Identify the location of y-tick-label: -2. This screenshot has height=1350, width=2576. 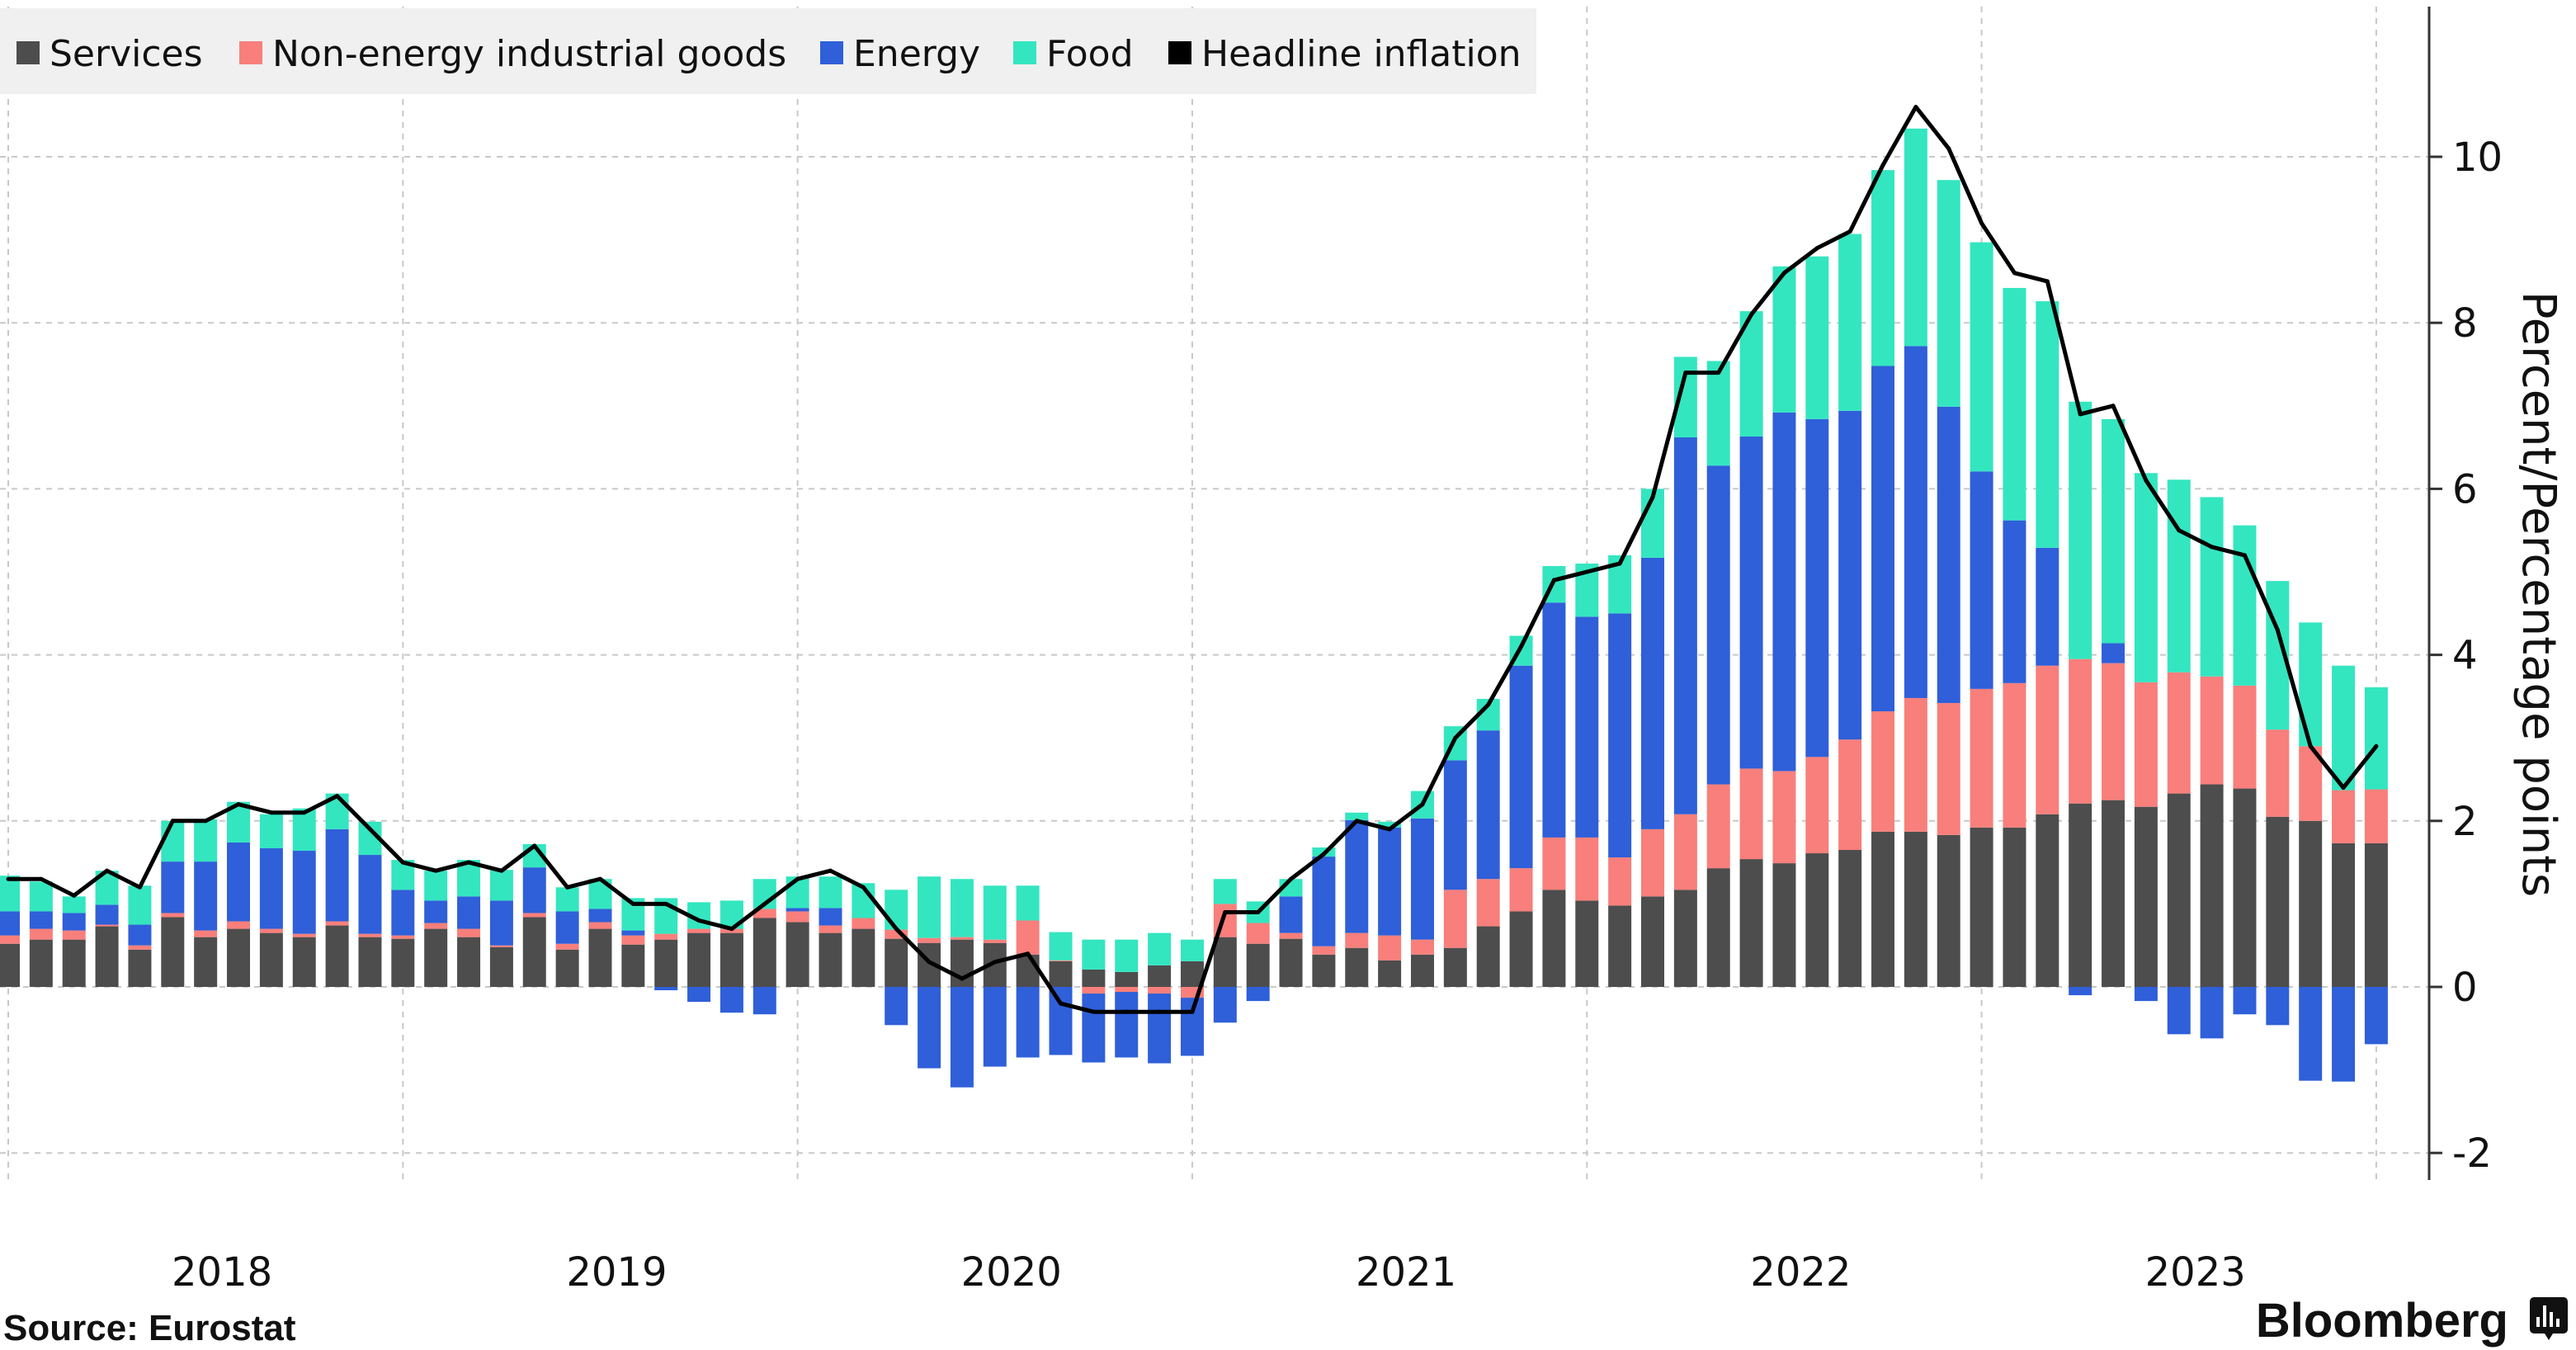
(2472, 1154).